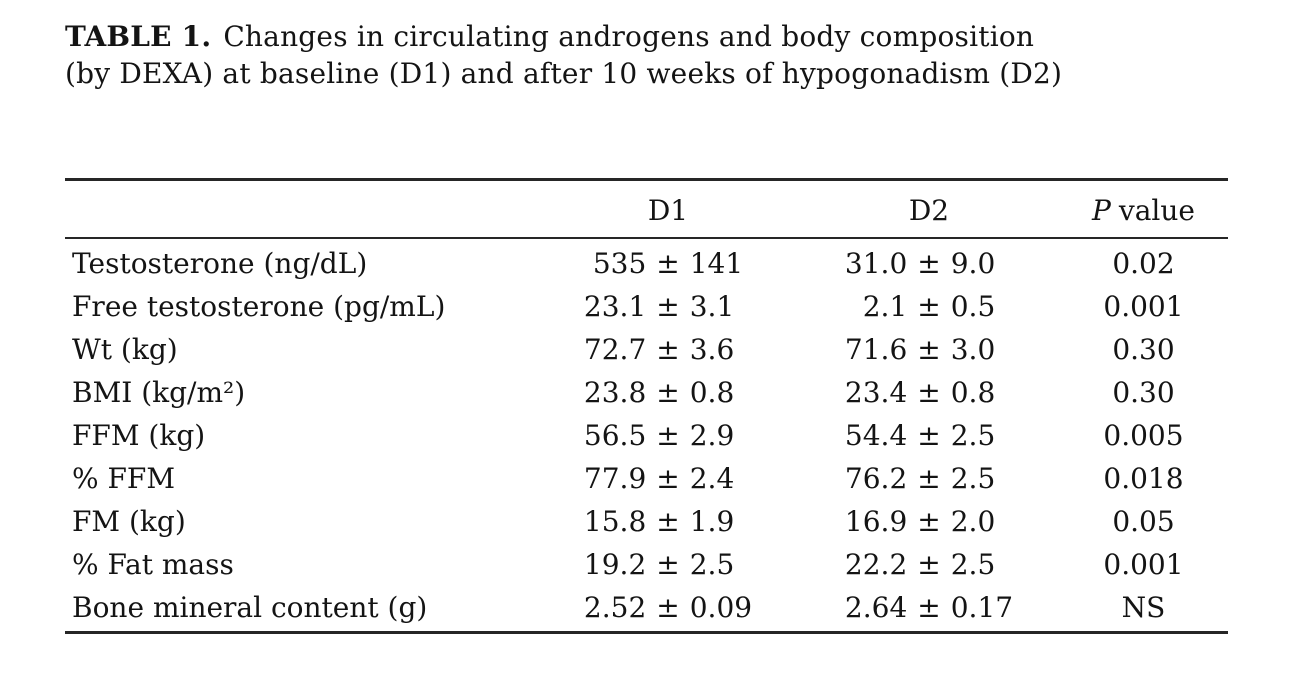 The width and height of the screenshot is (1300, 688). What do you see at coordinates (973, 349) in the screenshot?
I see `sd-value: 3.0` at bounding box center [973, 349].